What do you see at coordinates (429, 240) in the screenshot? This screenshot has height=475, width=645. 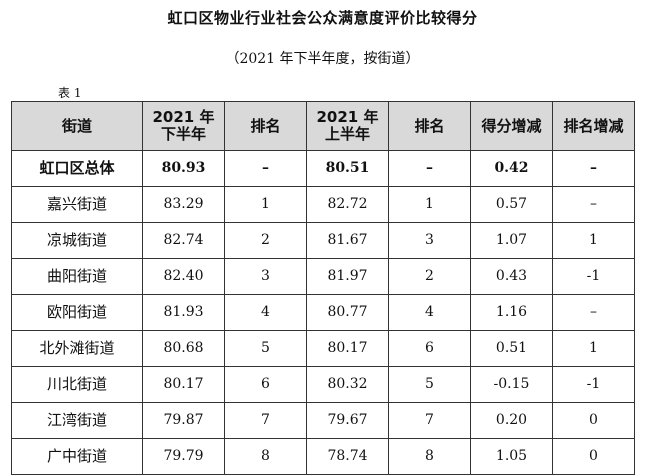 I see `cell-rank-h1: 3` at bounding box center [429, 240].